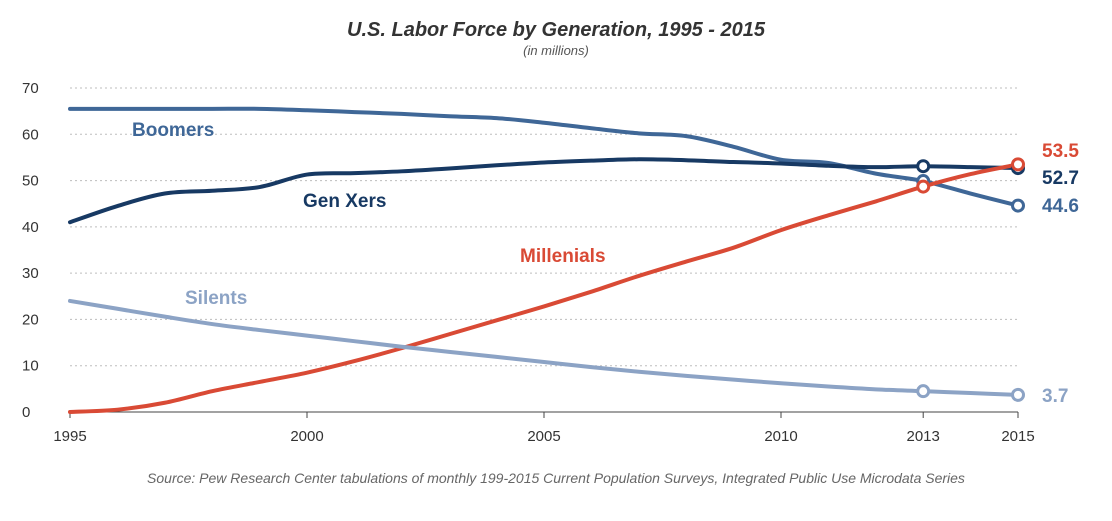 The image size is (1112, 521). What do you see at coordinates (30, 366) in the screenshot?
I see `y-tick-label: 10` at bounding box center [30, 366].